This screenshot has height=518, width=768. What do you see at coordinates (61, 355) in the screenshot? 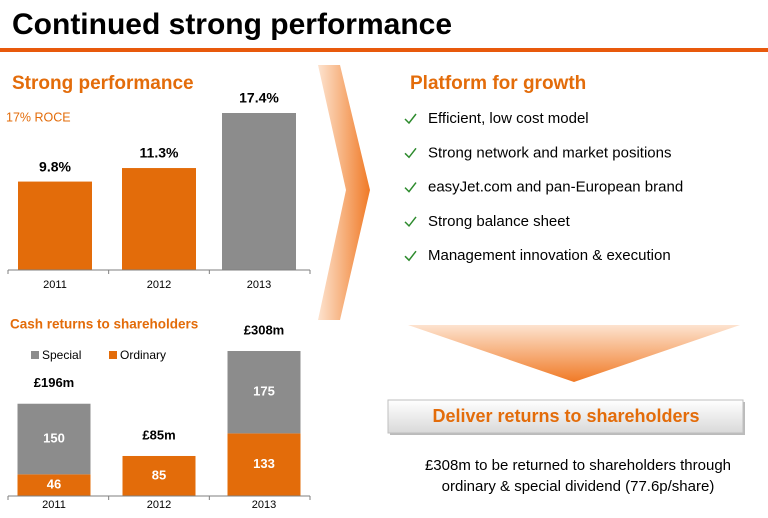
I see `legend-label: Special` at bounding box center [61, 355].